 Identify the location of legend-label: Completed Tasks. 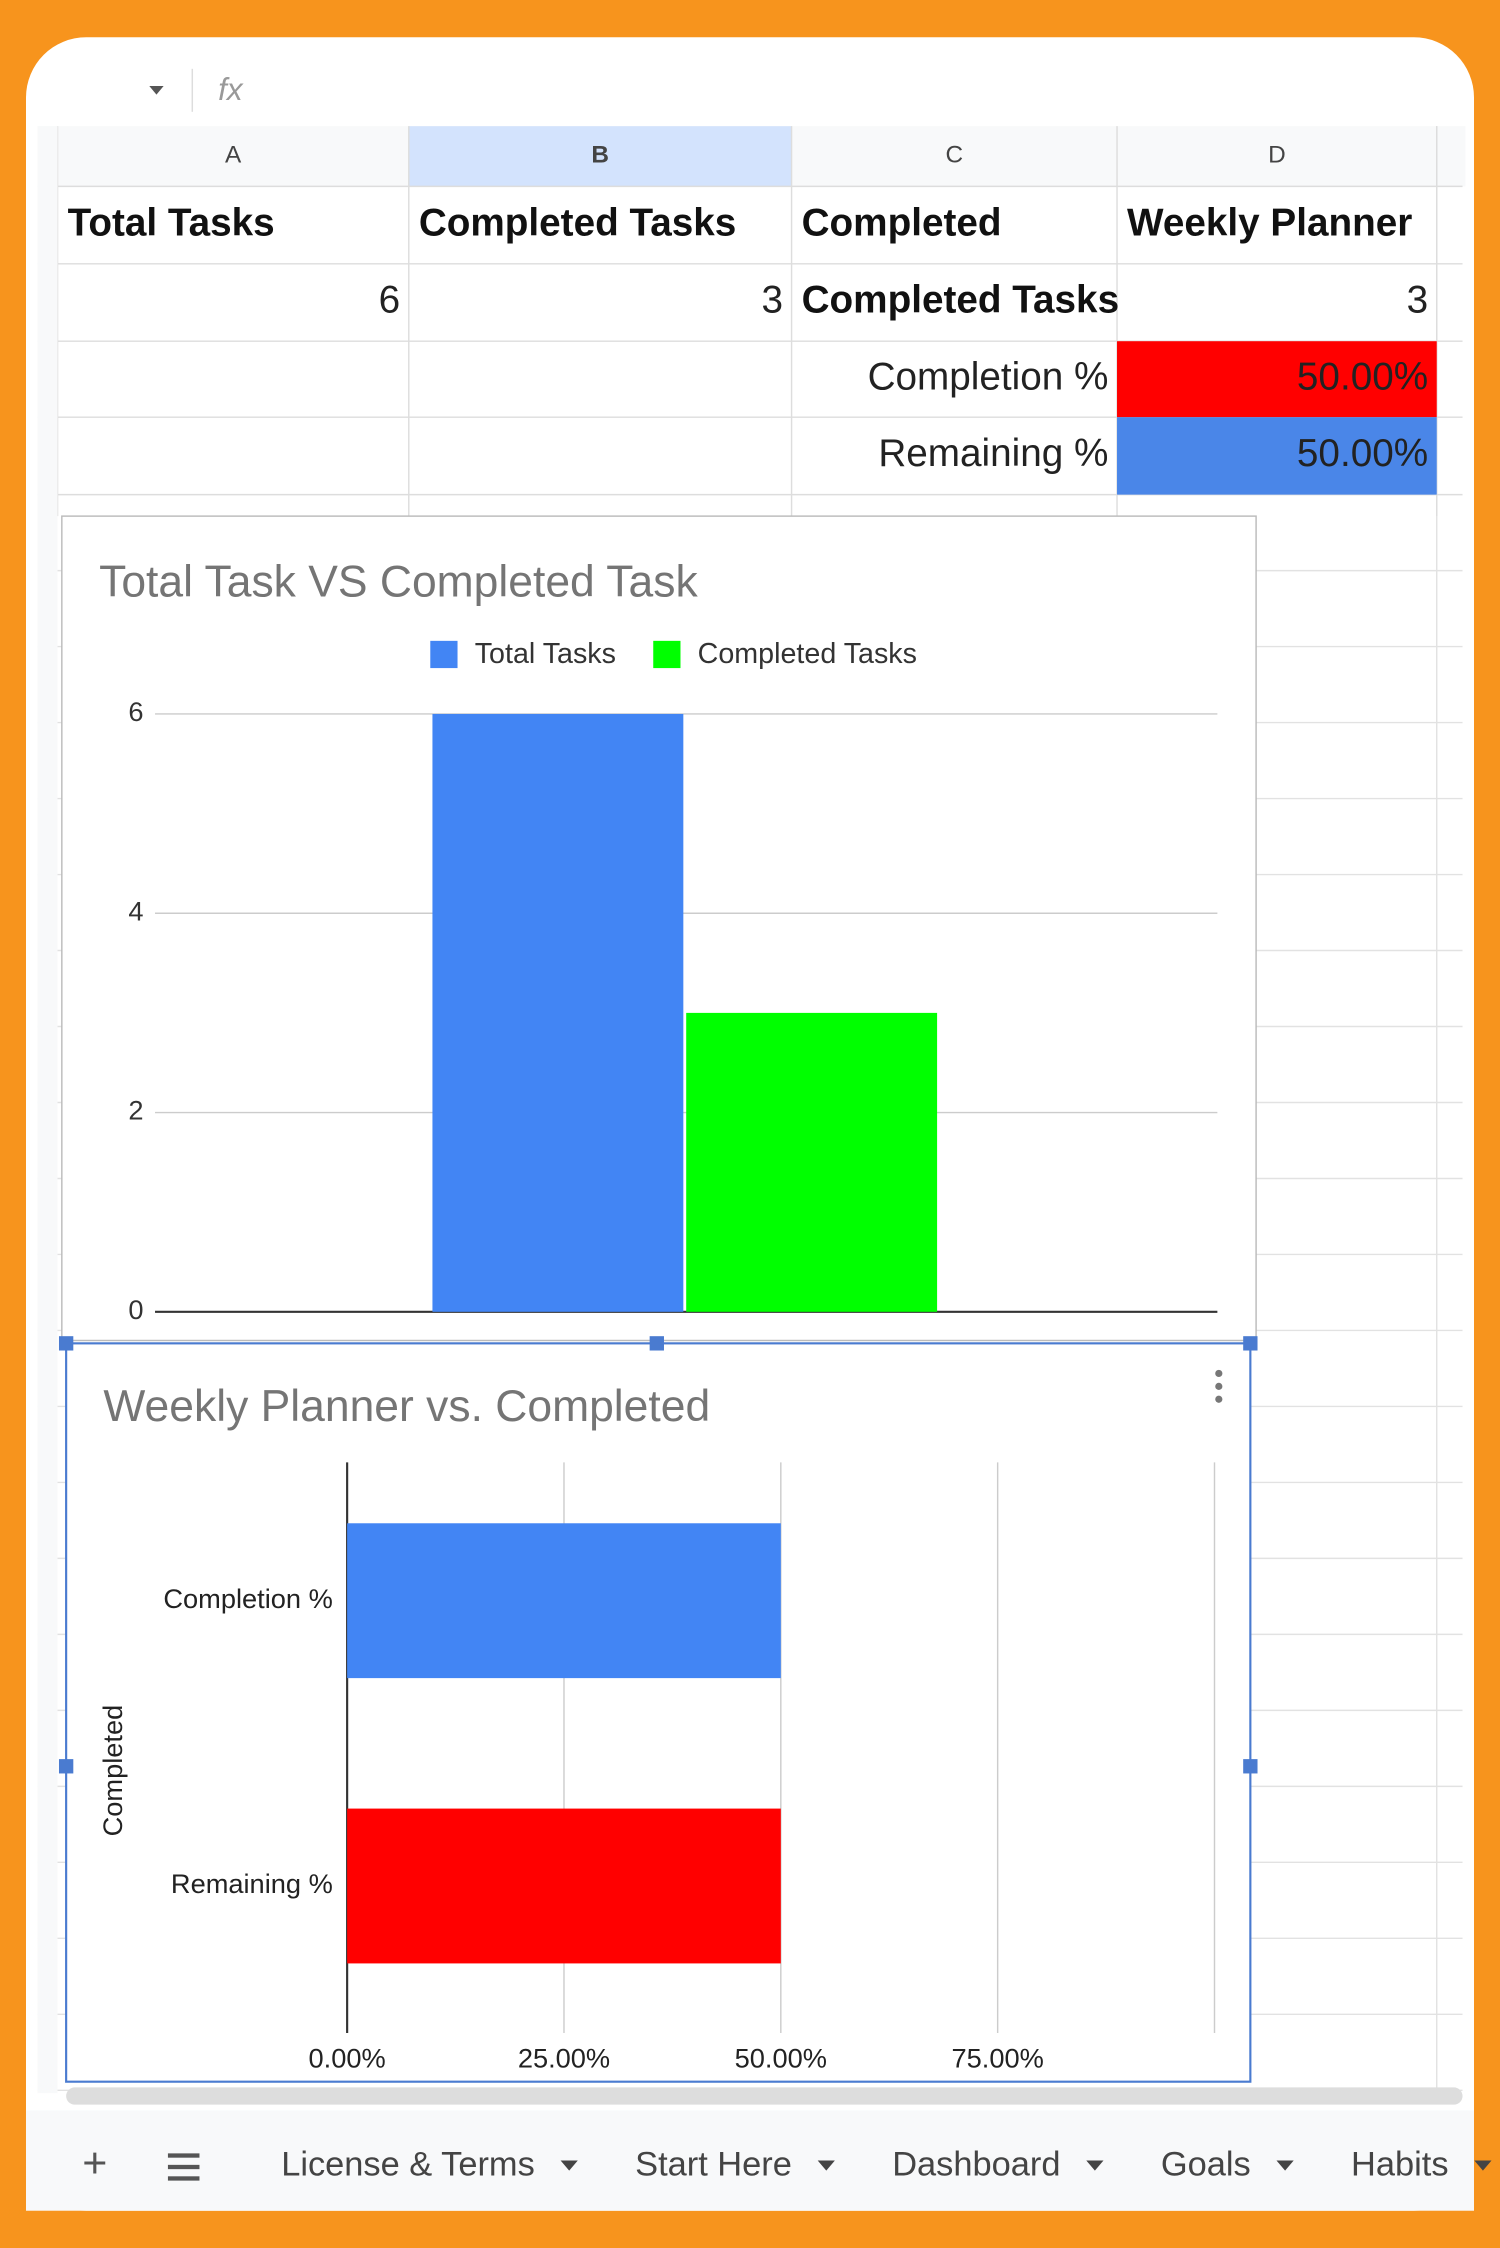
(807, 654).